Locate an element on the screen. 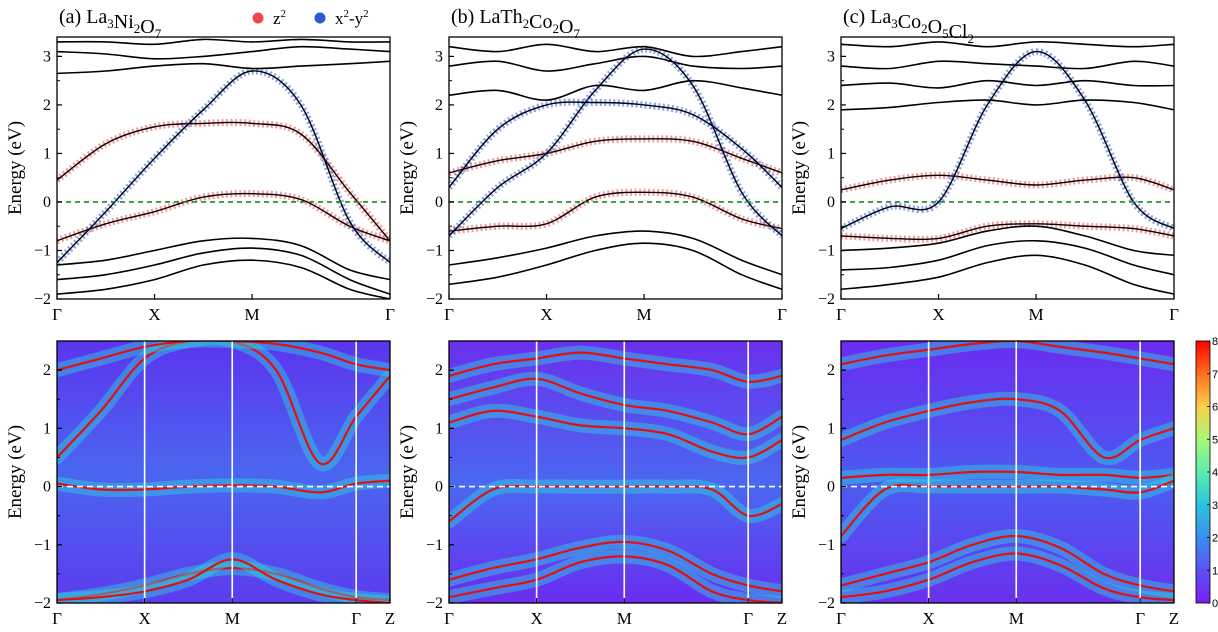 The width and height of the screenshot is (1218, 632). x2y2-band-b is located at coordinates (615, 144).